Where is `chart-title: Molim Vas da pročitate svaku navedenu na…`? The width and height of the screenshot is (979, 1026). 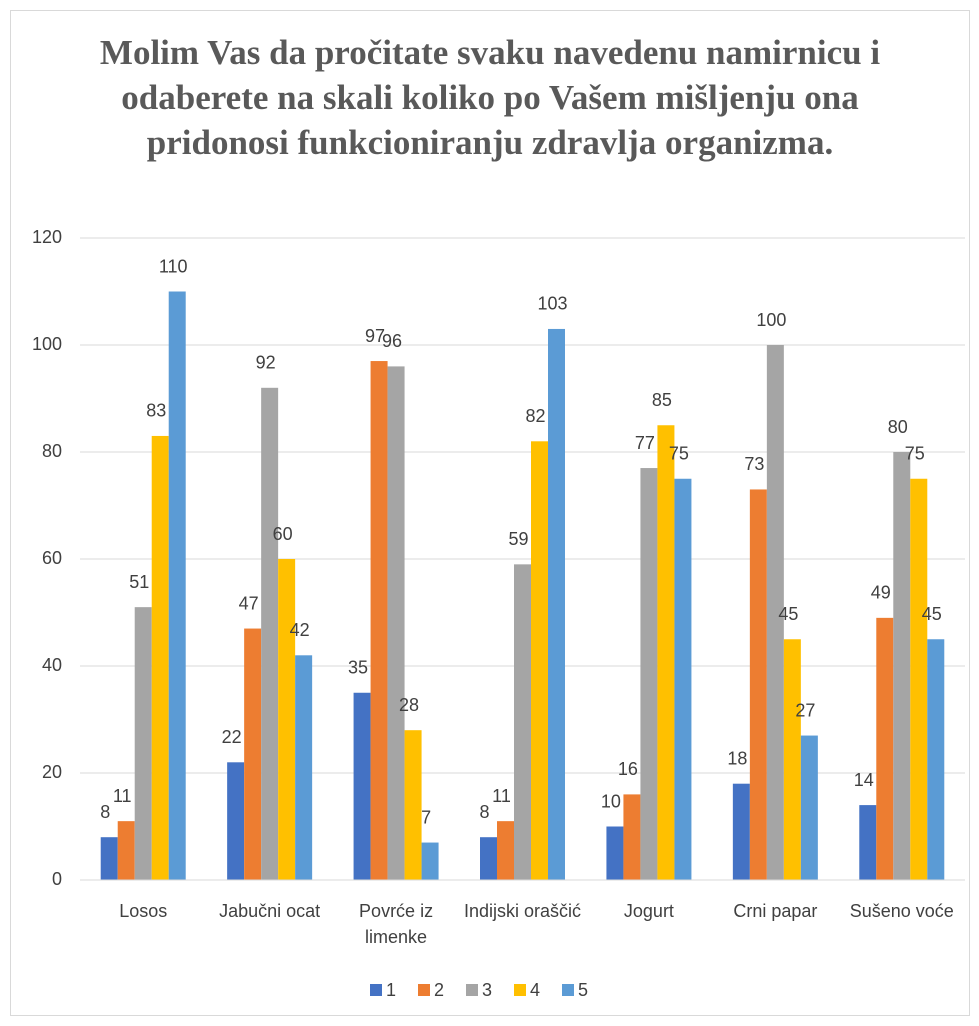
chart-title: Molim Vas da pročitate svaku navedenu na… is located at coordinates (490, 97).